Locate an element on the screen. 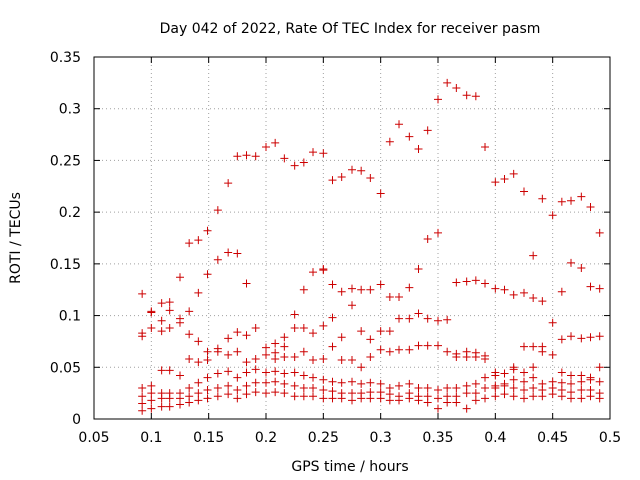 This screenshot has height=480, width=640. y-tick-label: 0 is located at coordinates (76, 420).